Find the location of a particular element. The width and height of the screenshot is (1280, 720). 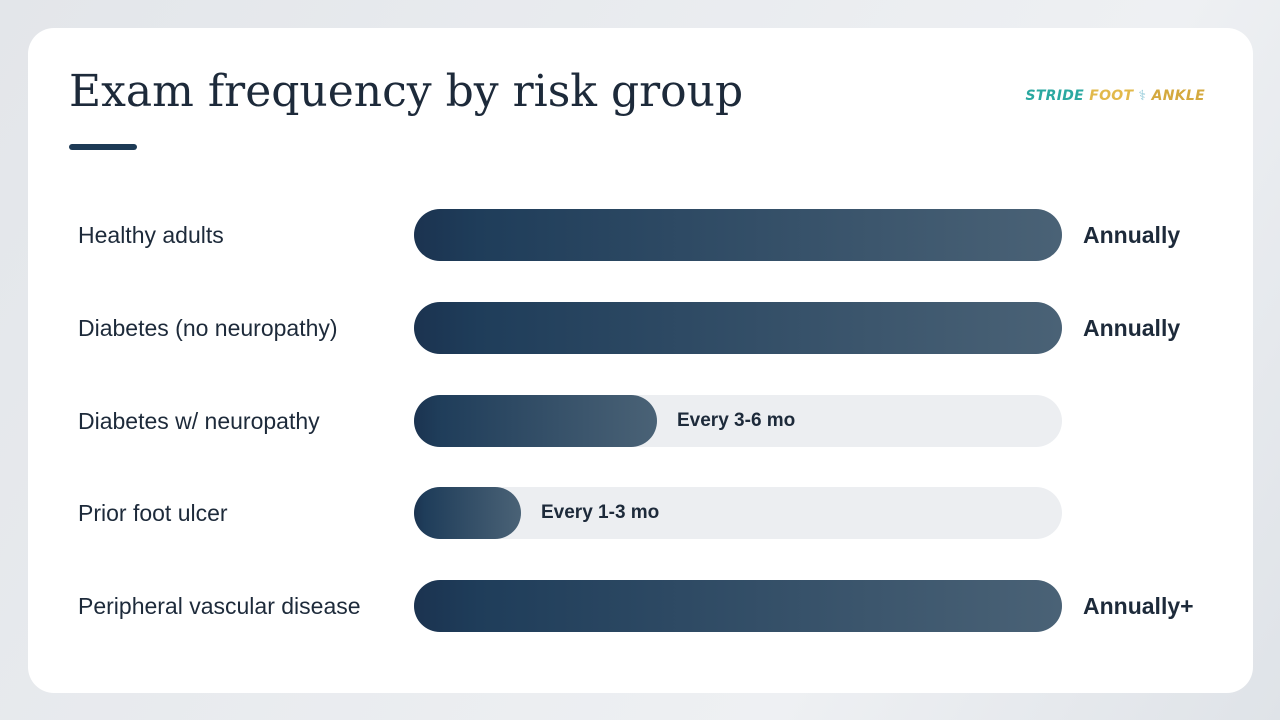

brand-logo: STRIDE FOOT ⚕ ANKLE is located at coordinates (1115, 96).